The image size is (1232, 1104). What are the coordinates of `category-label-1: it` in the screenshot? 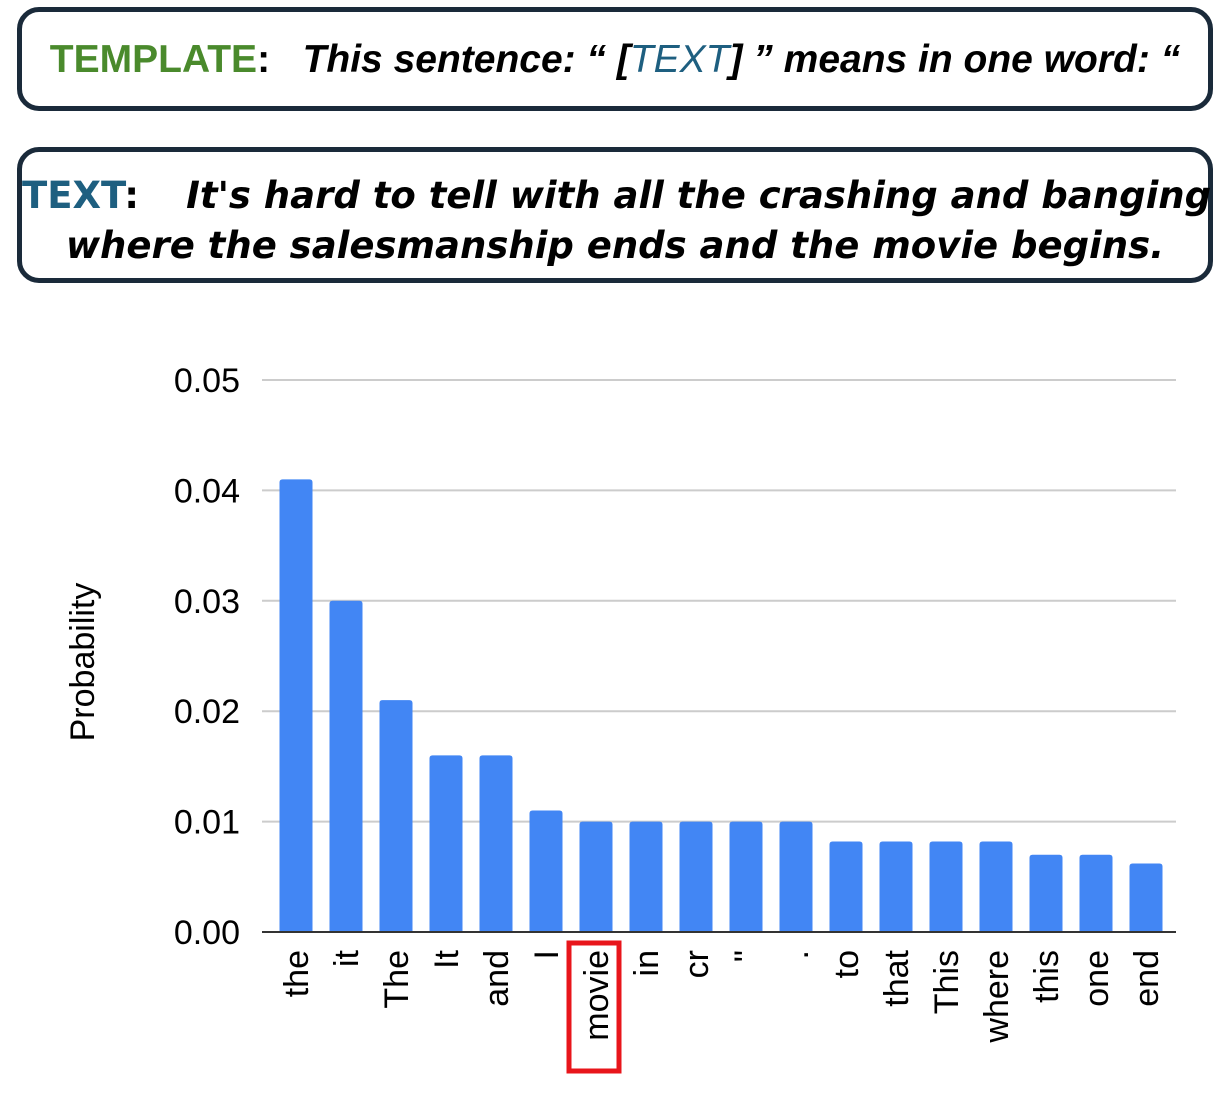 It's located at (347, 958).